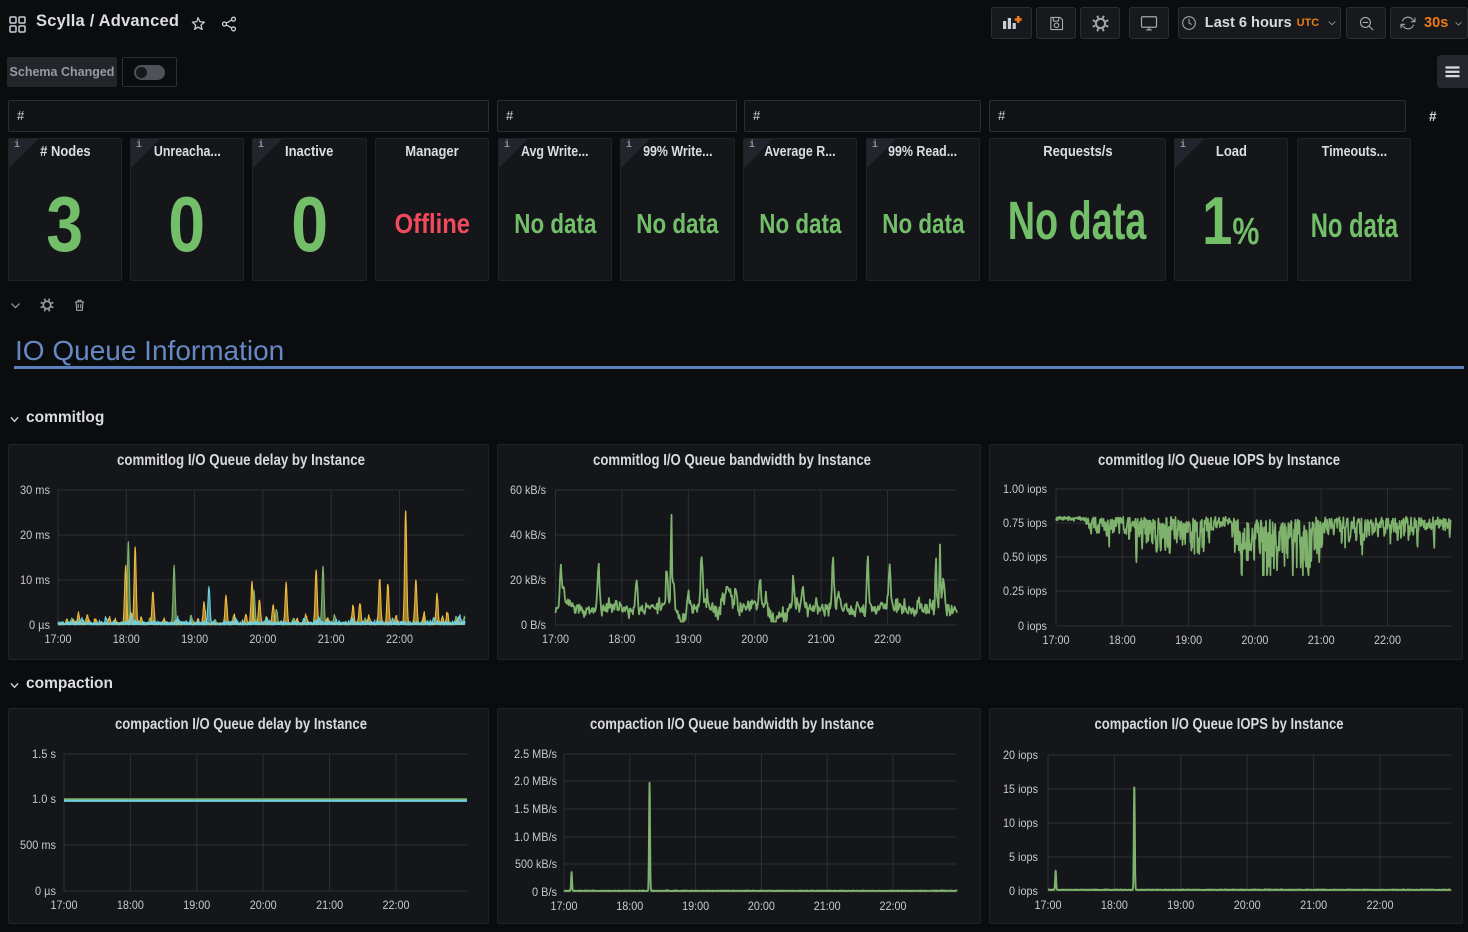  What do you see at coordinates (1025, 591) in the screenshot?
I see `svg-text: 0.25 iops` at bounding box center [1025, 591].